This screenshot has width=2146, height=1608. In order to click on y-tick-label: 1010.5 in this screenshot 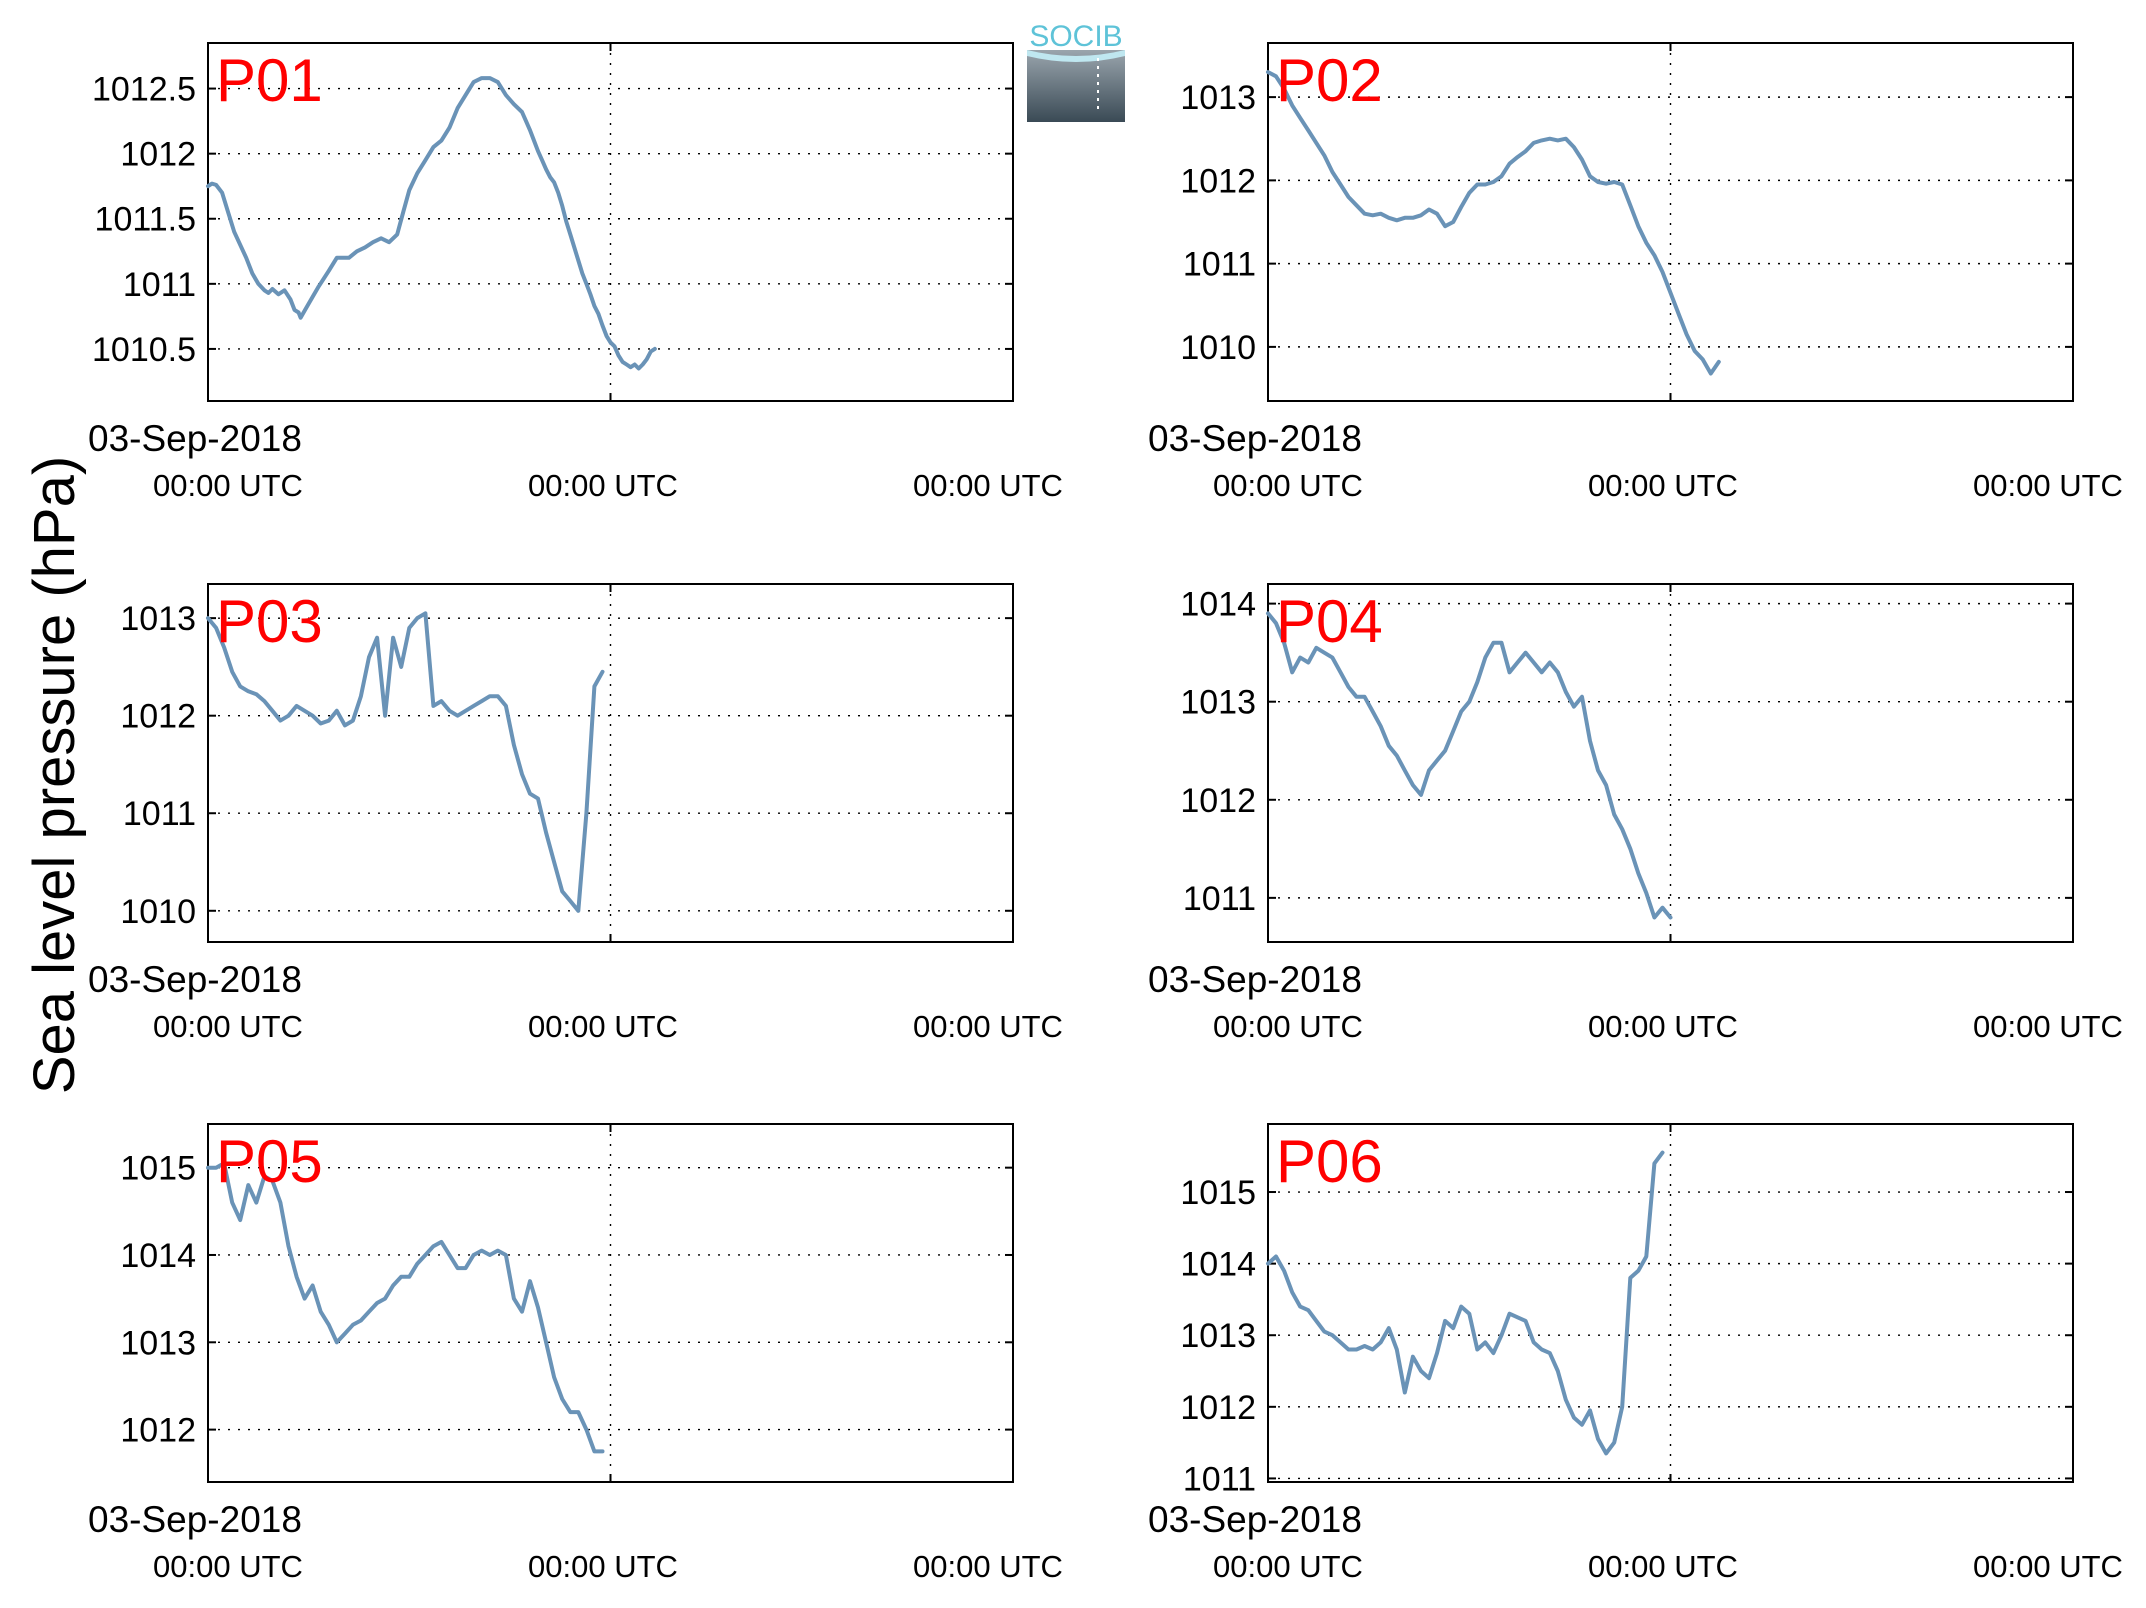, I will do `click(144, 350)`.